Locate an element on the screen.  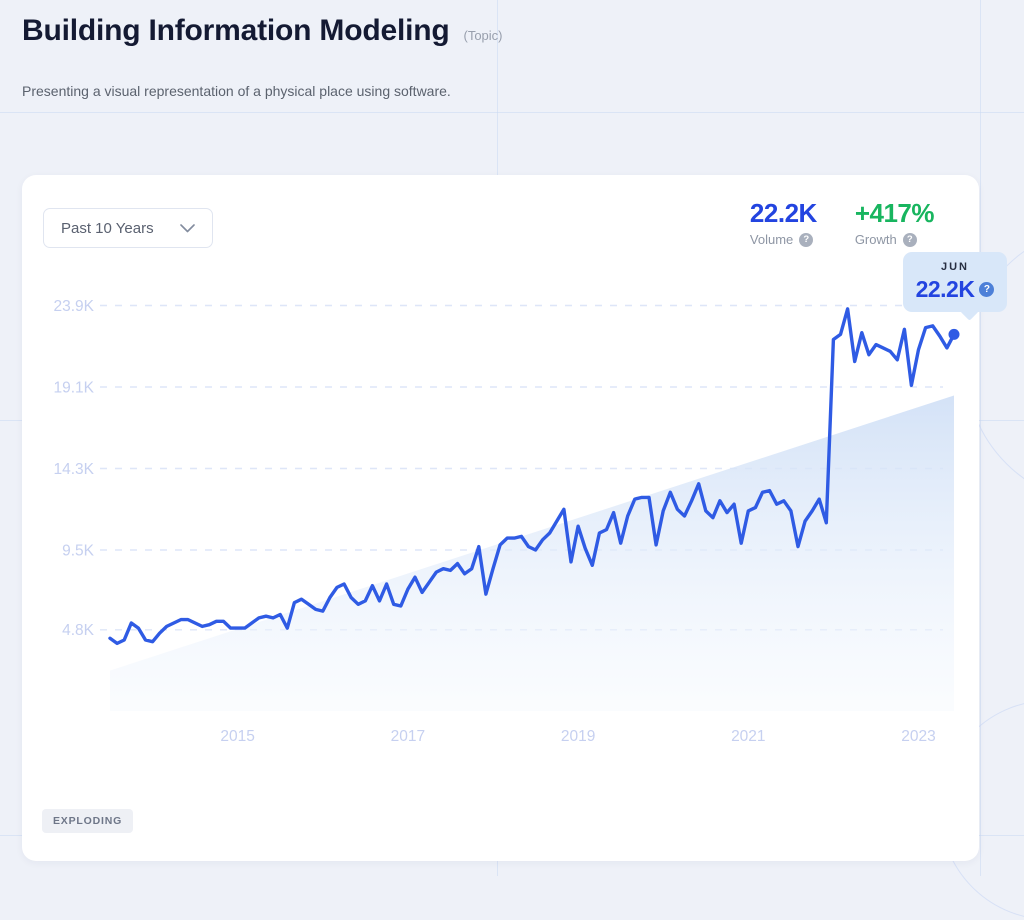
x-axis-label: 2021 is located at coordinates (748, 736).